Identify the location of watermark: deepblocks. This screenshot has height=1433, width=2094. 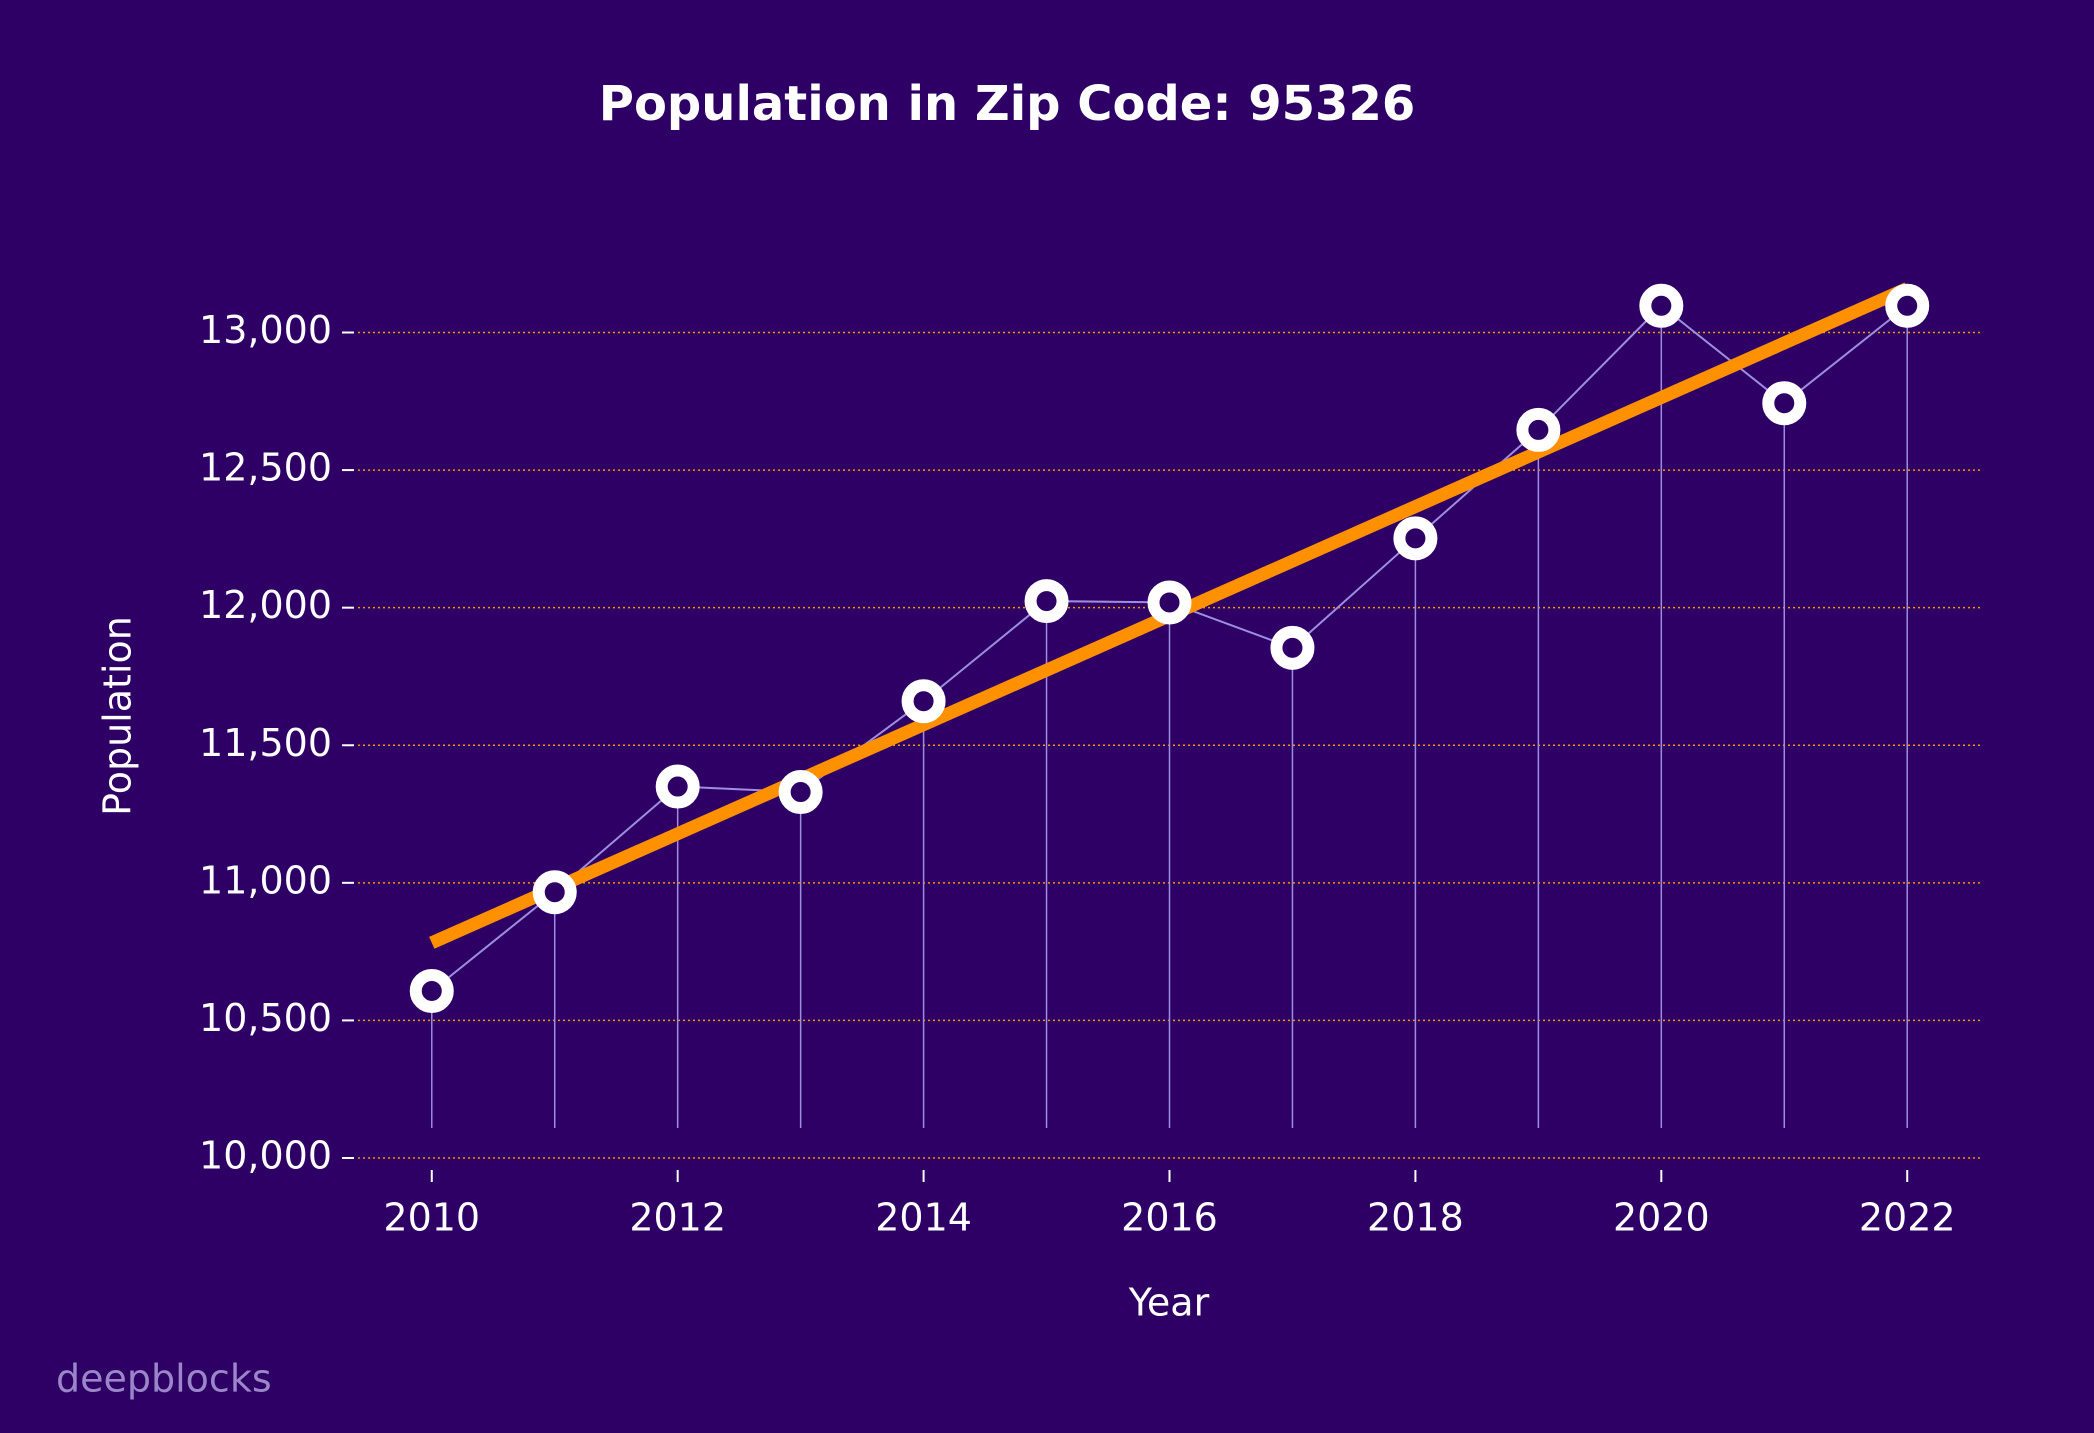
(164, 1379).